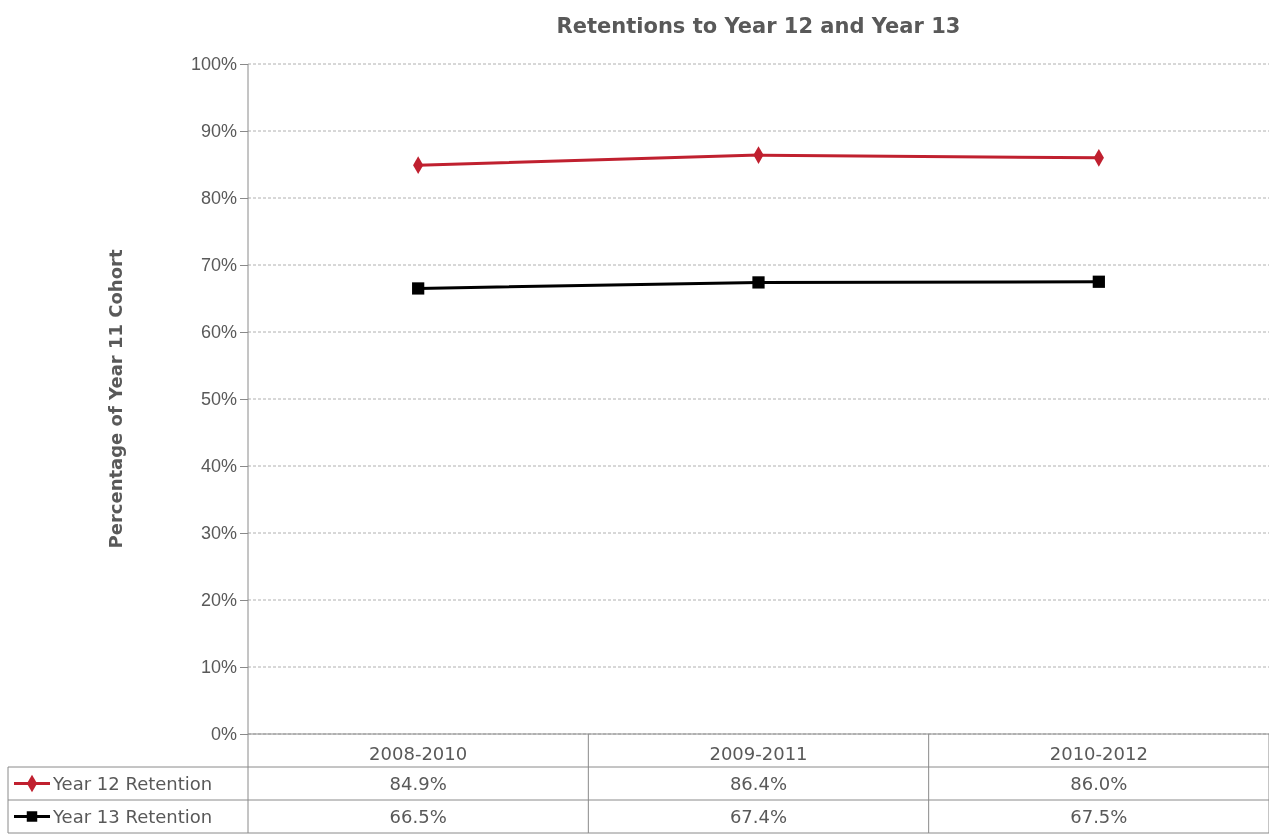 Image resolution: width=1269 pixels, height=836 pixels. I want to click on y-tick-label: 60%, so click(218, 332).